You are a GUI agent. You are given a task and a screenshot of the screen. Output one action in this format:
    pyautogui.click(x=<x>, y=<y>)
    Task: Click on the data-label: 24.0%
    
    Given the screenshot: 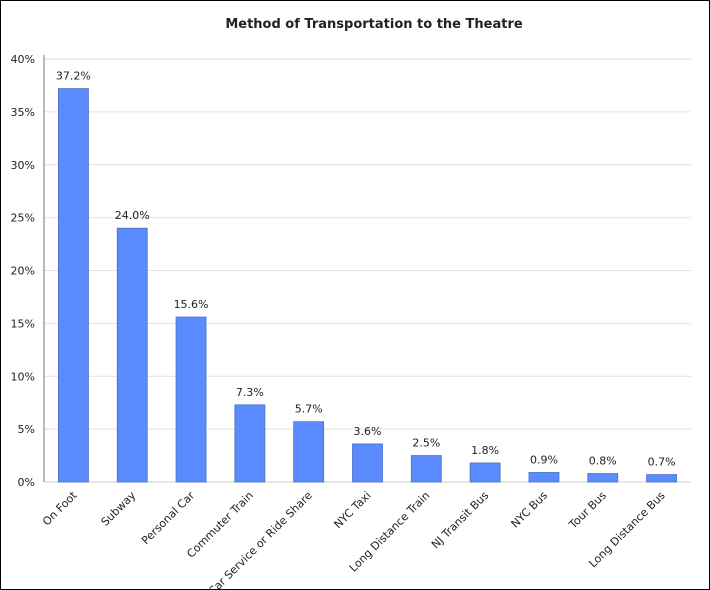 What is the action you would take?
    pyautogui.click(x=132, y=215)
    